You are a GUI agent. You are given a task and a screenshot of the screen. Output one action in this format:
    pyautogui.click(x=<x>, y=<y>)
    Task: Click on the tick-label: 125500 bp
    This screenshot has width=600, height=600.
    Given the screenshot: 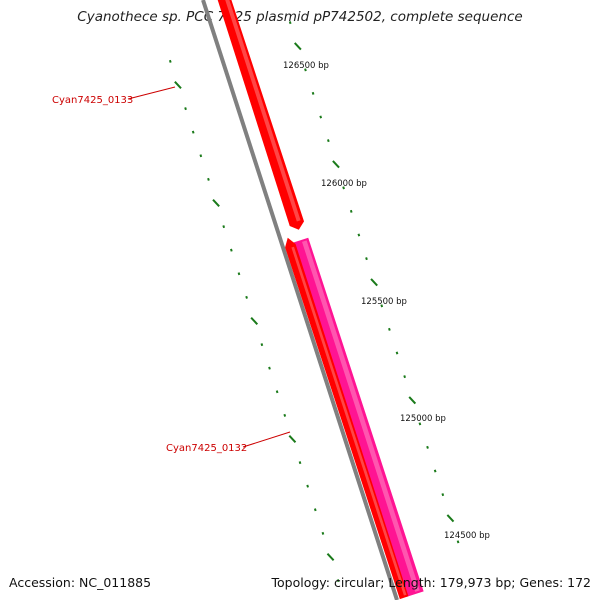 What is the action you would take?
    pyautogui.click(x=384, y=302)
    